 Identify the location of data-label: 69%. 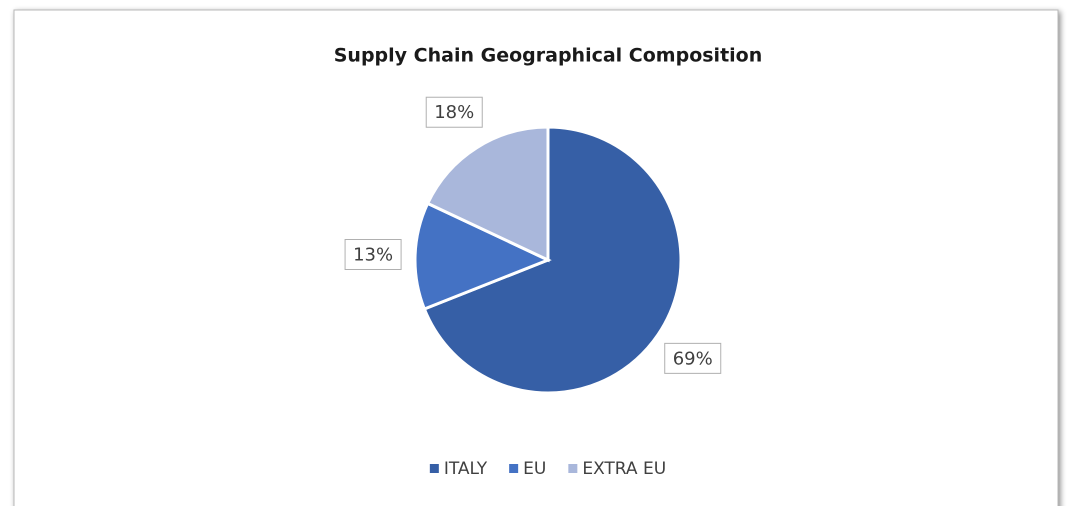
(693, 358).